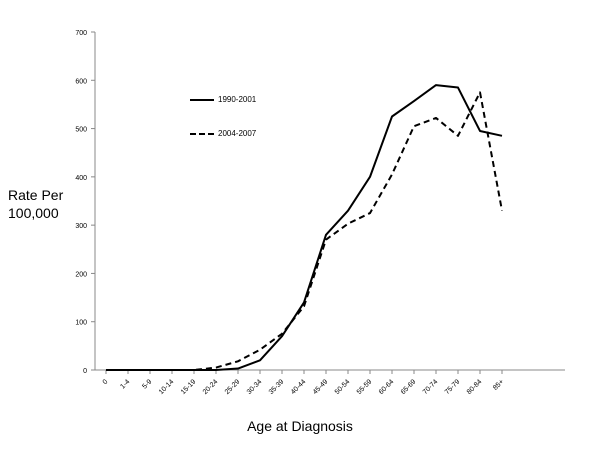 The height and width of the screenshot is (450, 600). I want to click on x-tick-label: 75-79, so click(453, 387).